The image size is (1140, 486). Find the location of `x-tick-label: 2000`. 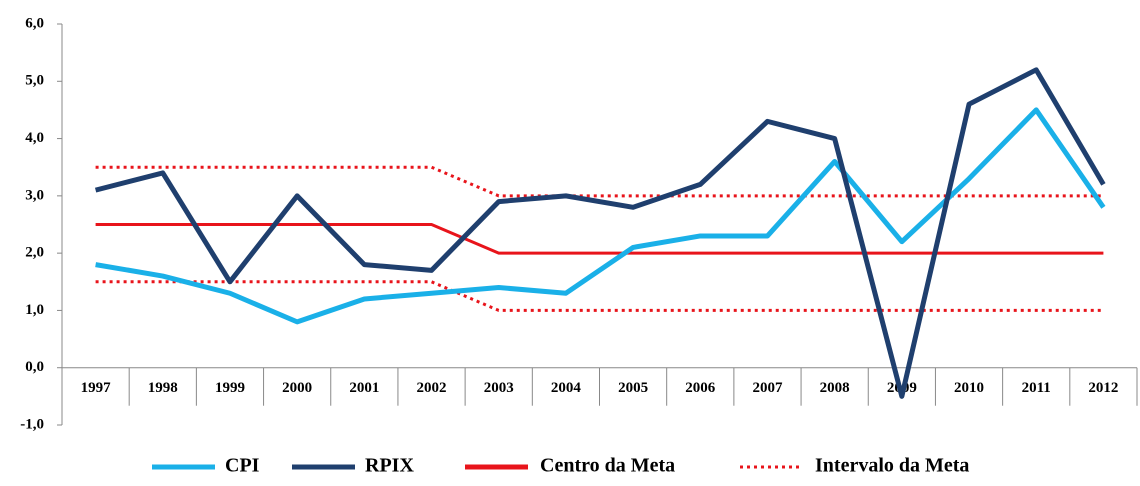

x-tick-label: 2000 is located at coordinates (297, 388).